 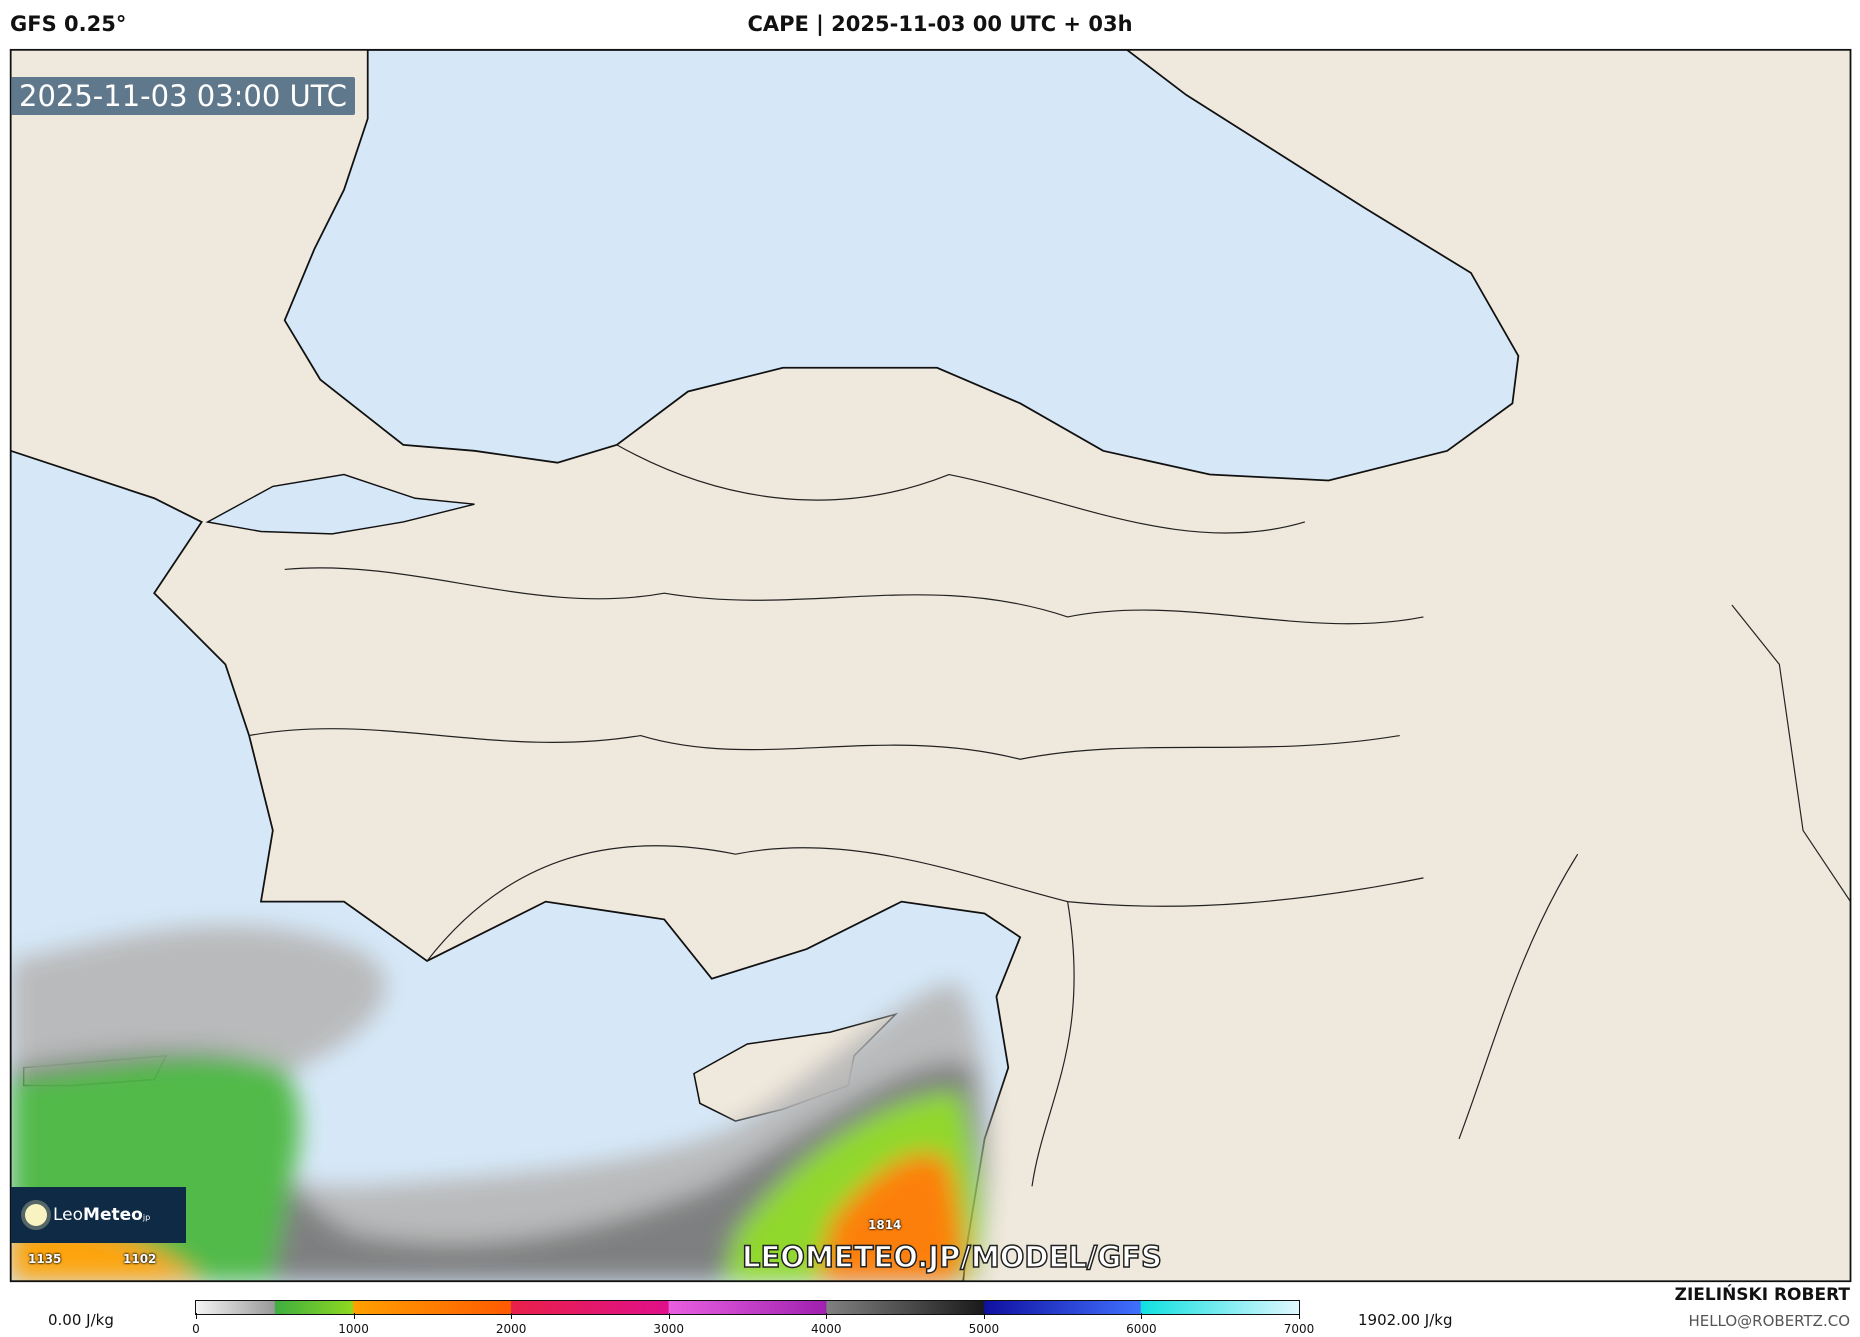 I want to click on author-credit: ZIELIŃSKI ROBERT, so click(x=1762, y=1295).